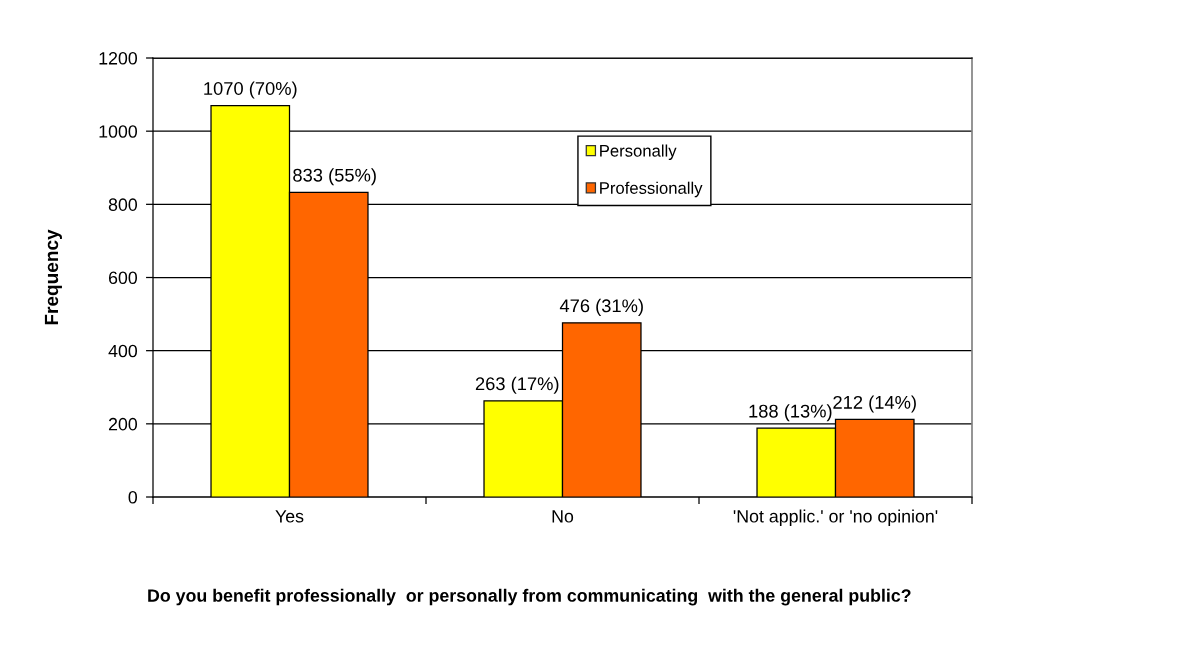 The width and height of the screenshot is (1178, 666). Describe the element at coordinates (123, 351) in the screenshot. I see `y-tick-label: 400` at that location.